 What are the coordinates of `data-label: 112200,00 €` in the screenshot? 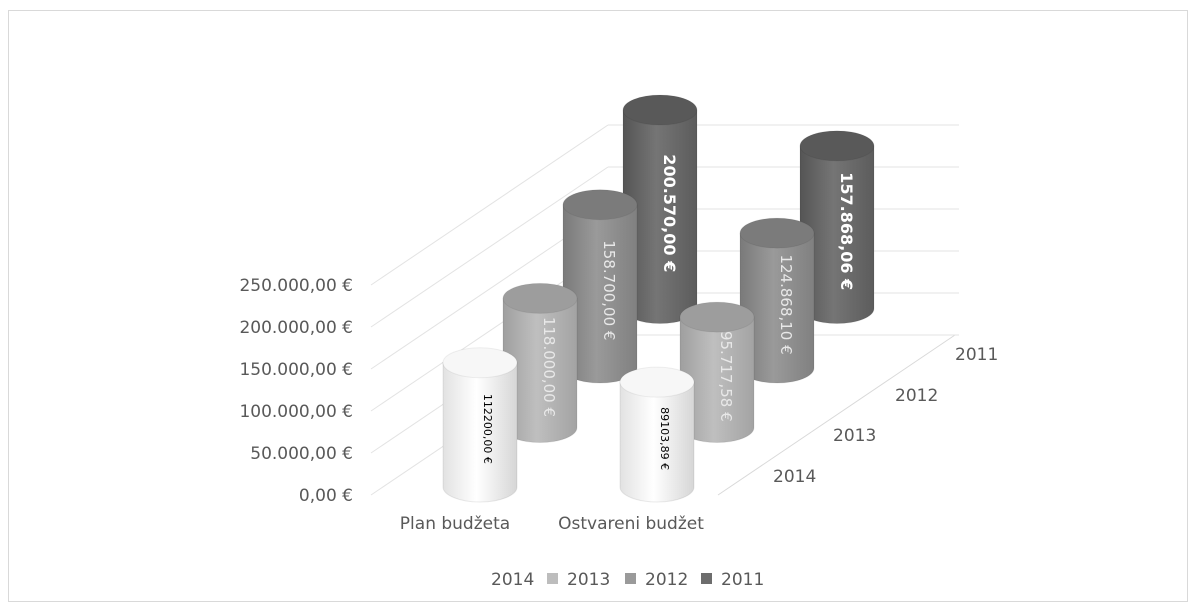 It's located at (487, 429).